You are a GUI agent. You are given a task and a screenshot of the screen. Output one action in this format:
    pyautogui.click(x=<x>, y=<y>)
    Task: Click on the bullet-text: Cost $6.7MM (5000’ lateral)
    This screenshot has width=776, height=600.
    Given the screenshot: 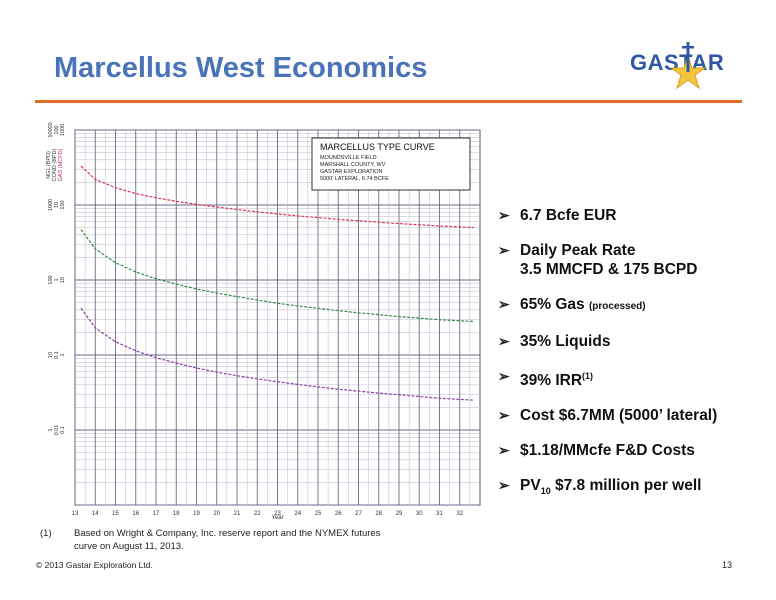 What is the action you would take?
    pyautogui.click(x=619, y=416)
    